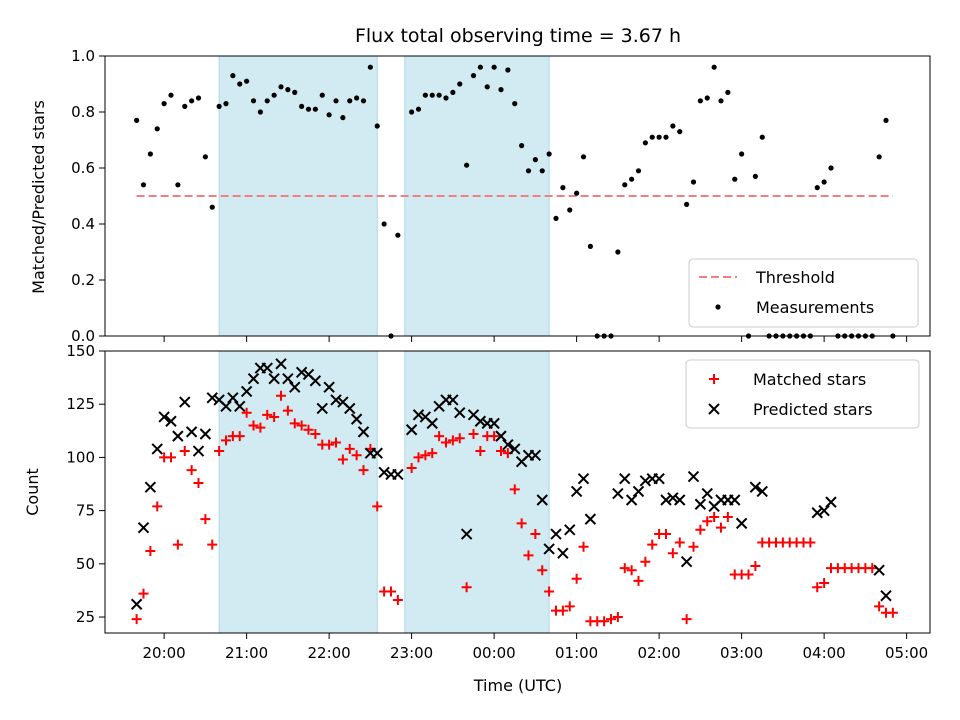  What do you see at coordinates (83, 168) in the screenshot?
I see `y-tick-label: 0.6` at bounding box center [83, 168].